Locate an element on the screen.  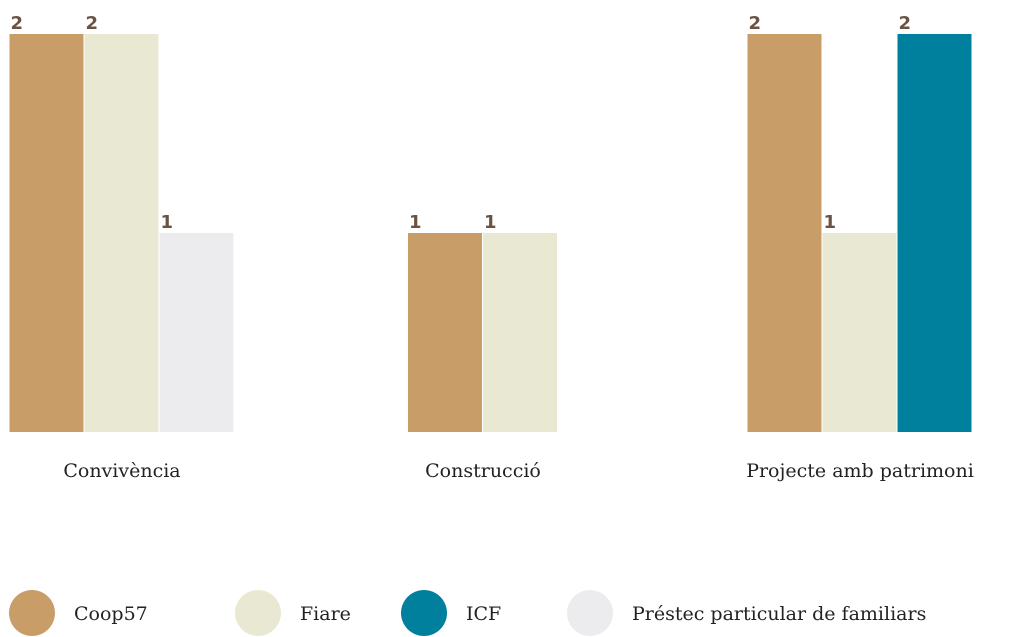
legend-label: Fiare is located at coordinates (325, 614).